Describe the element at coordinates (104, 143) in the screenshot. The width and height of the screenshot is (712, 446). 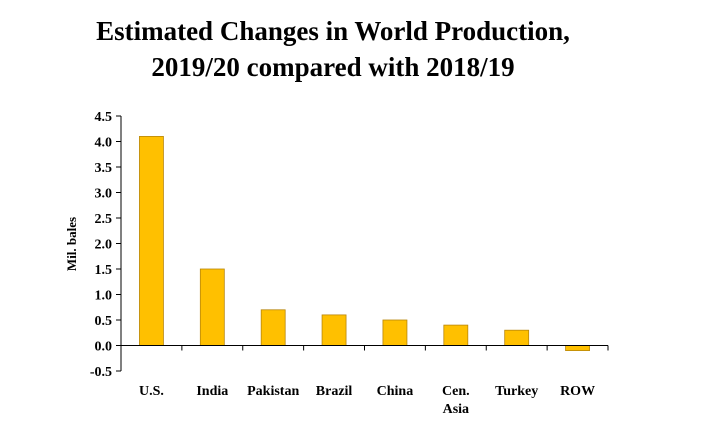
I see `y-tick-label: 4.0` at that location.